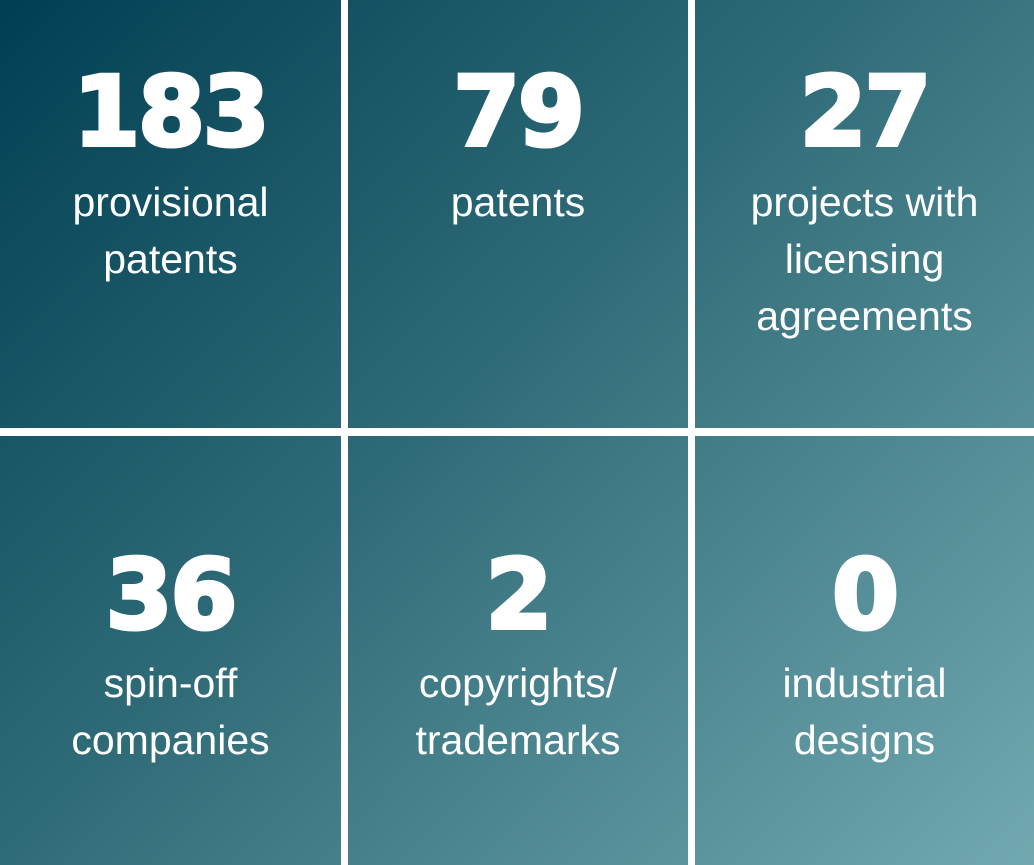  Describe the element at coordinates (864, 316) in the screenshot. I see `label-line: agreements` at that location.